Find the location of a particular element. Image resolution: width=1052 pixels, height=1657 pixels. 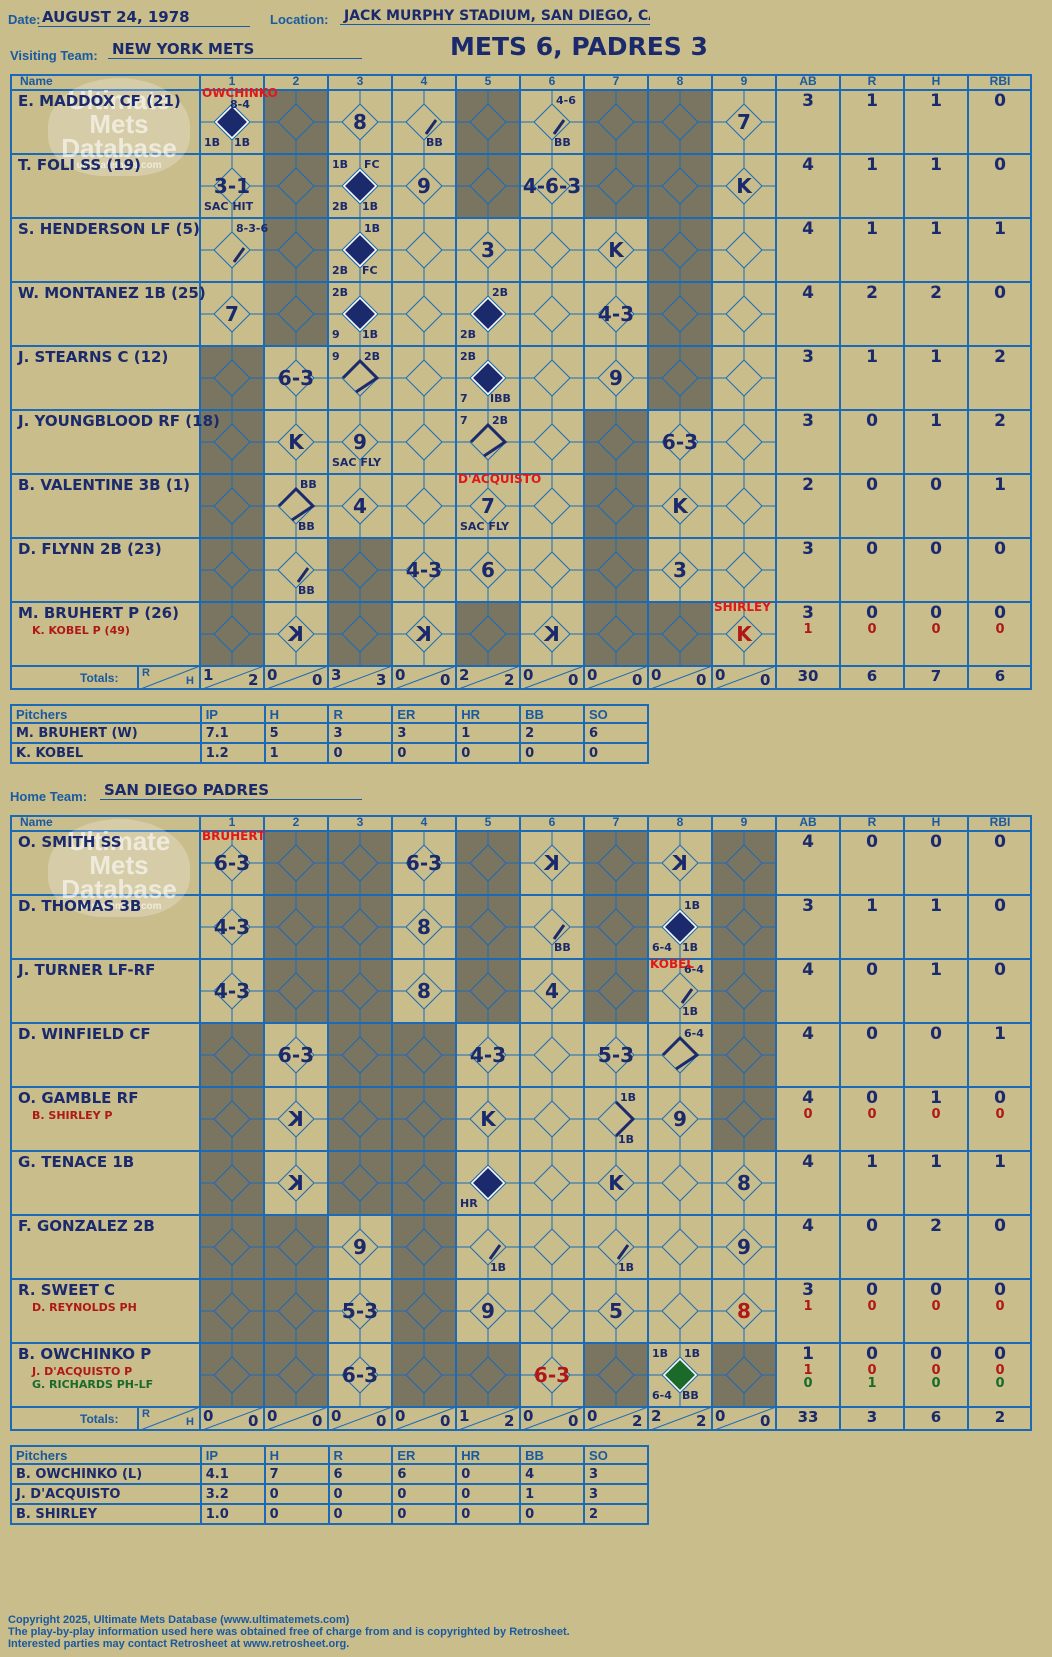

pitcher-stat: 3.2 is located at coordinates (232, 1494).